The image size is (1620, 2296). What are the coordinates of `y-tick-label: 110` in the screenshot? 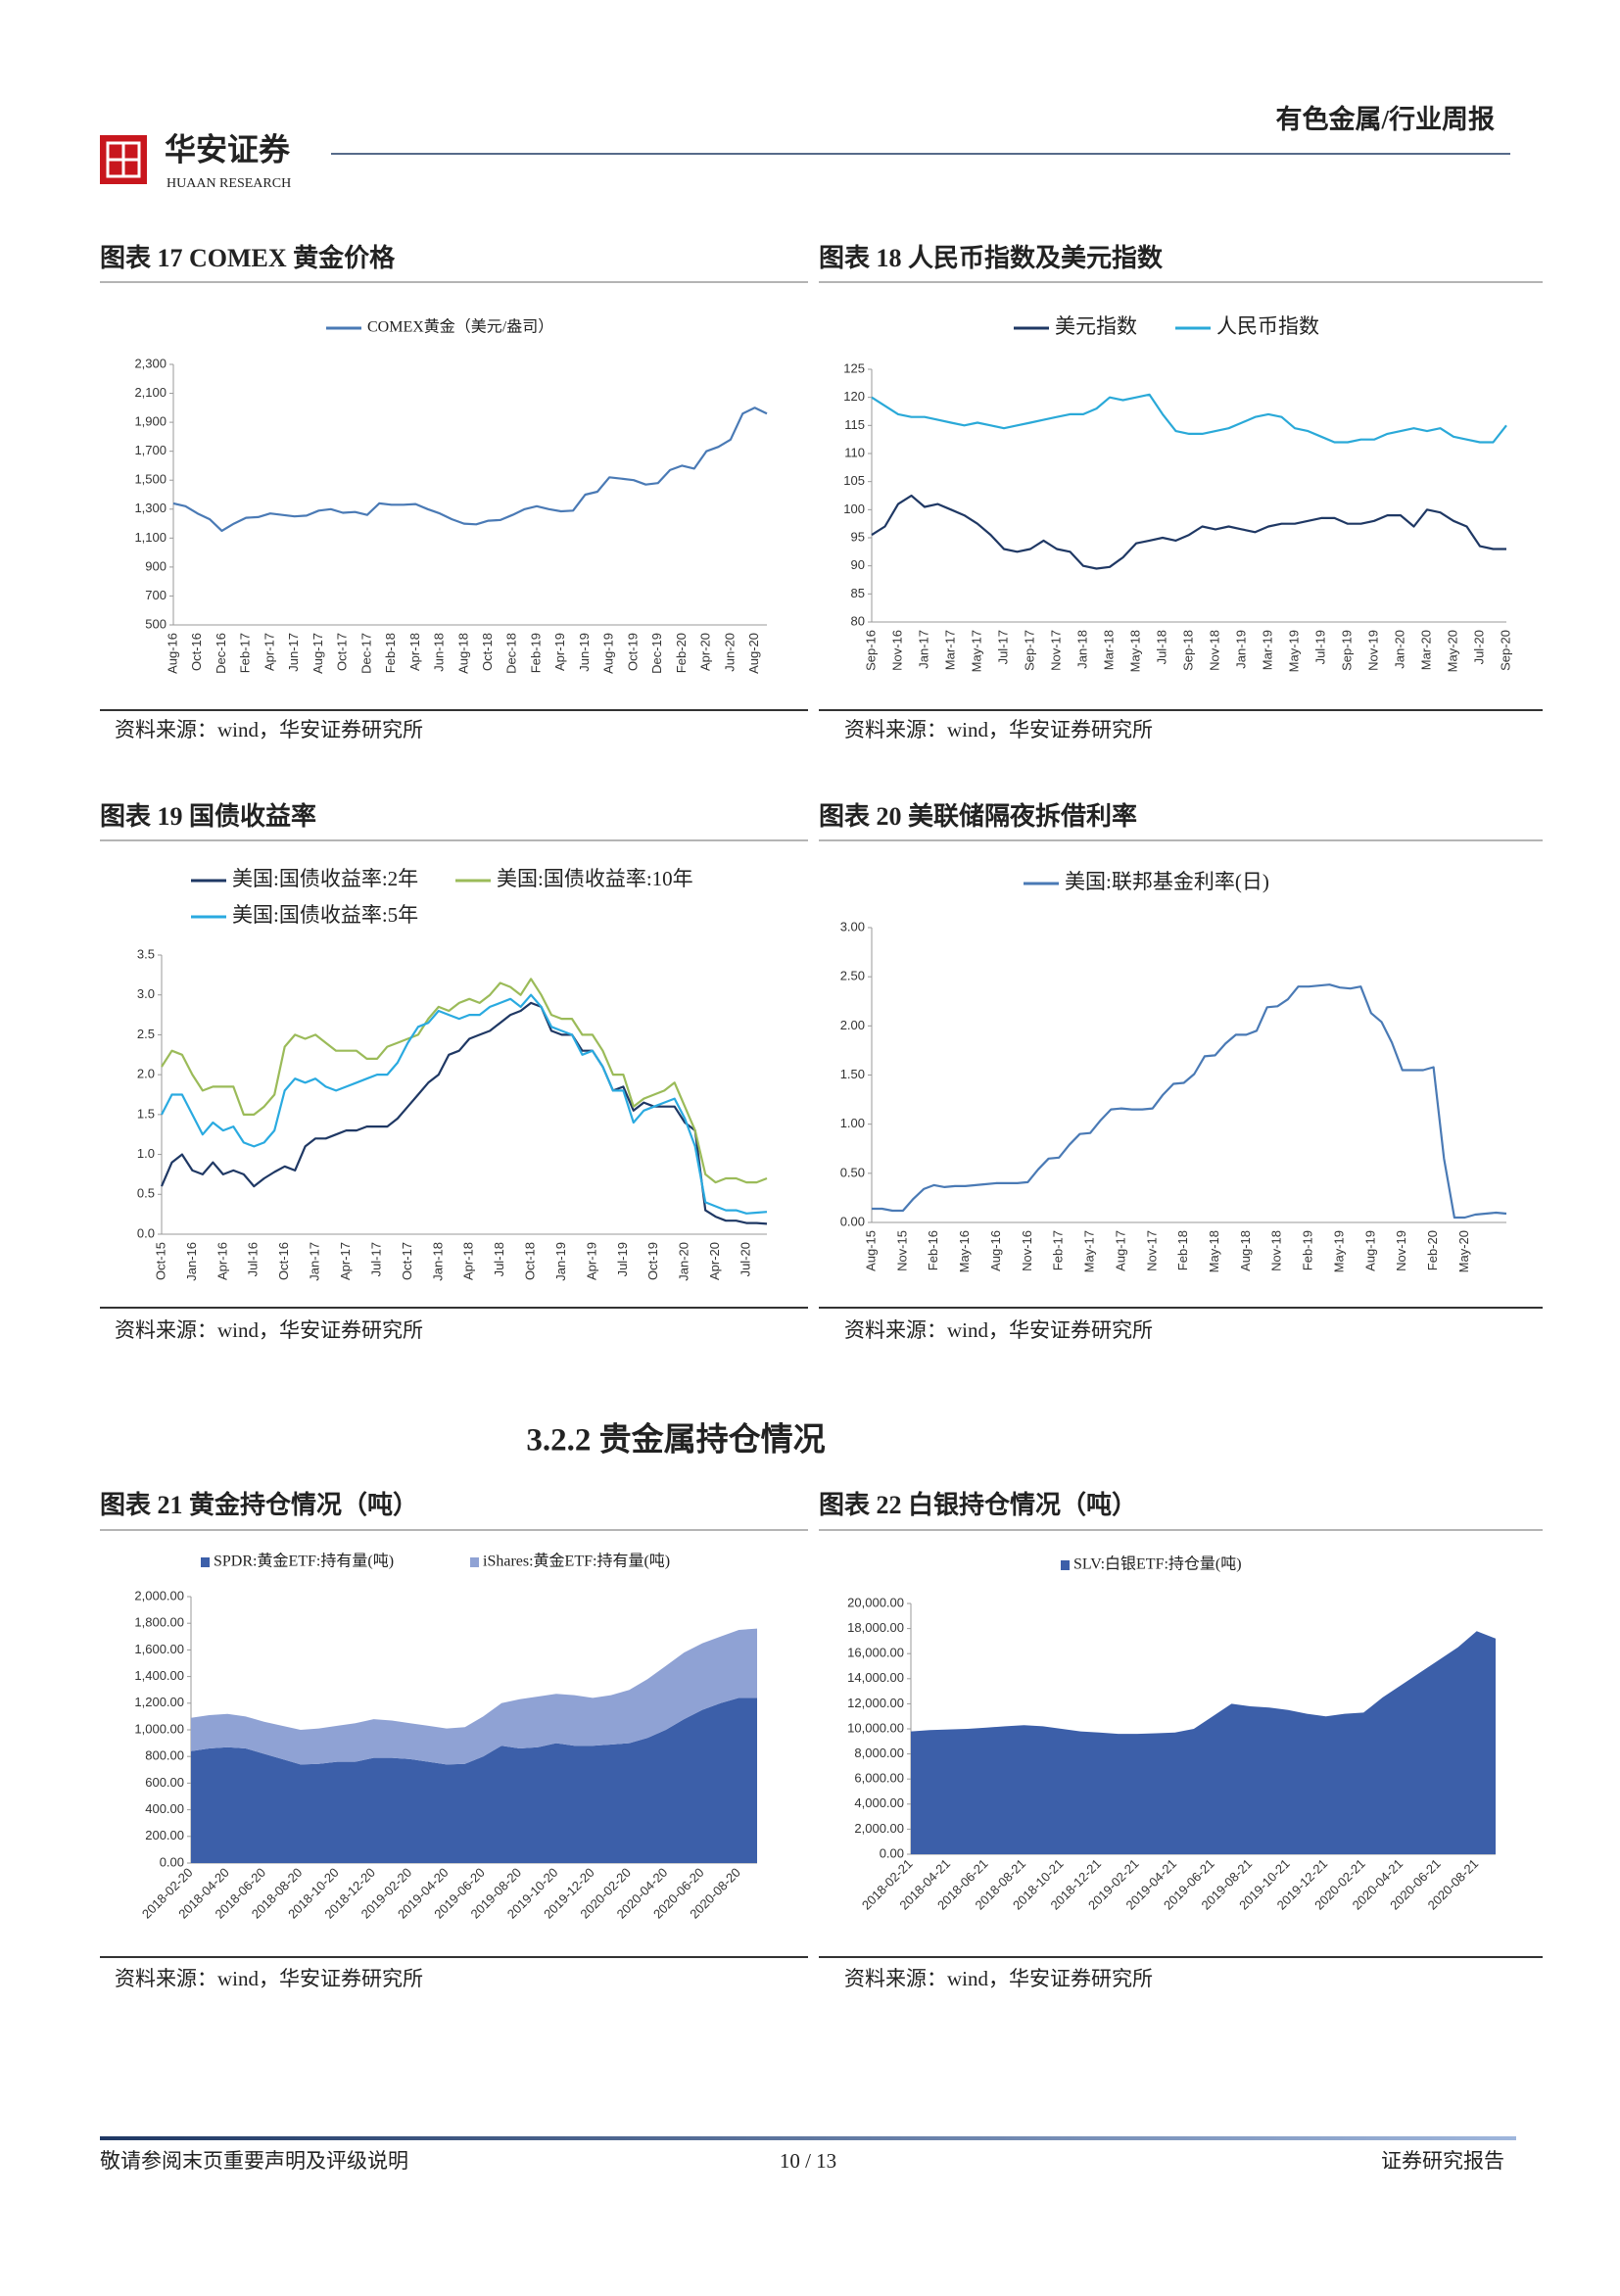 It's located at (855, 452).